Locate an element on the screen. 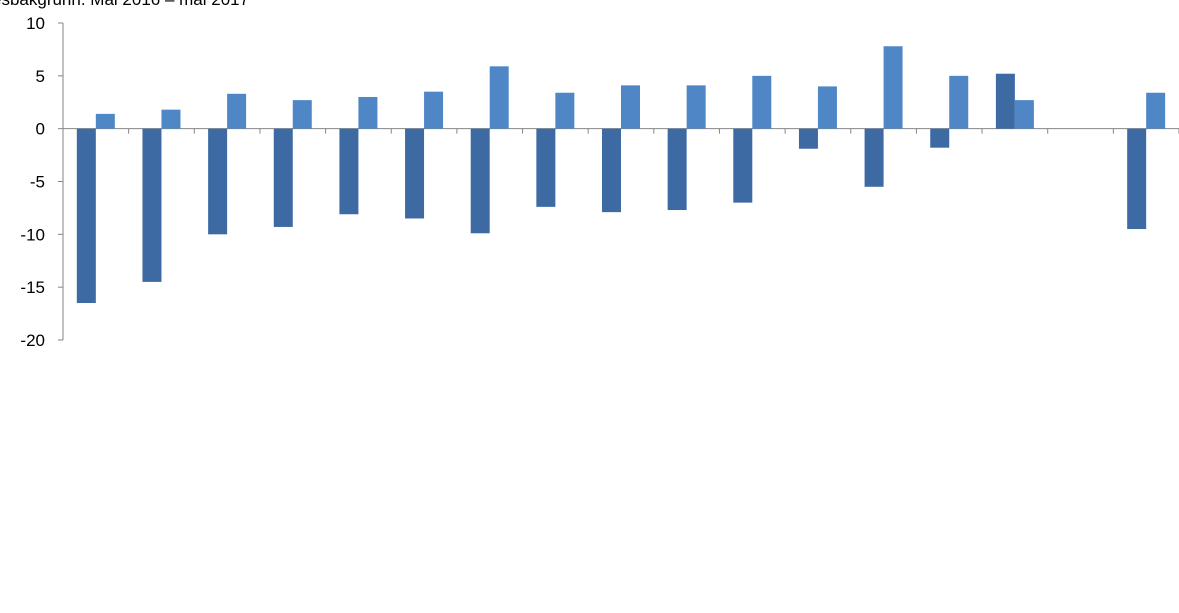 Image resolution: width=1179 pixels, height=613 pixels. y-tick-label: 10 is located at coordinates (35, 23).